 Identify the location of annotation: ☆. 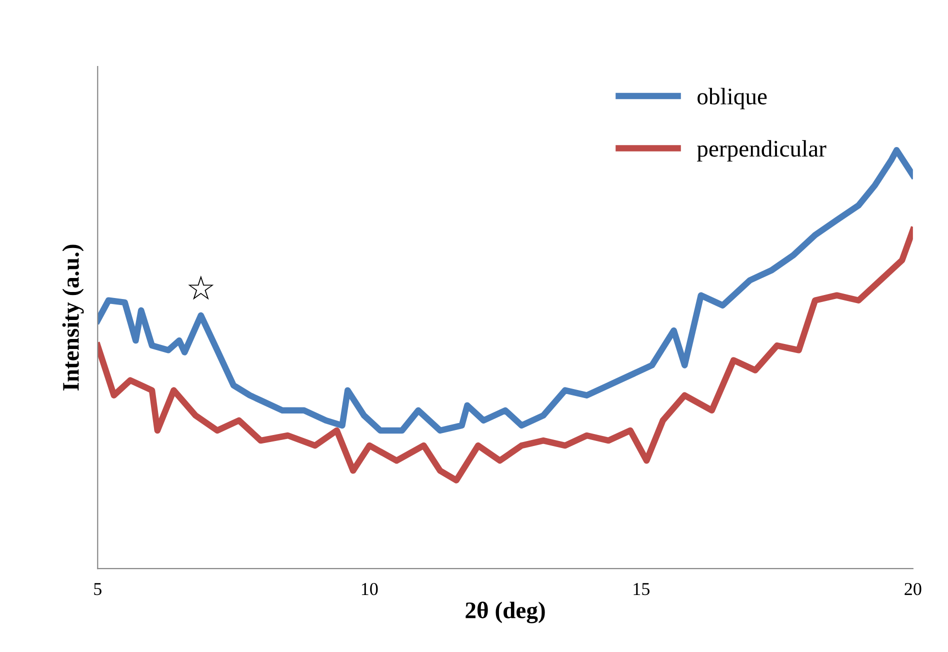
(201, 288).